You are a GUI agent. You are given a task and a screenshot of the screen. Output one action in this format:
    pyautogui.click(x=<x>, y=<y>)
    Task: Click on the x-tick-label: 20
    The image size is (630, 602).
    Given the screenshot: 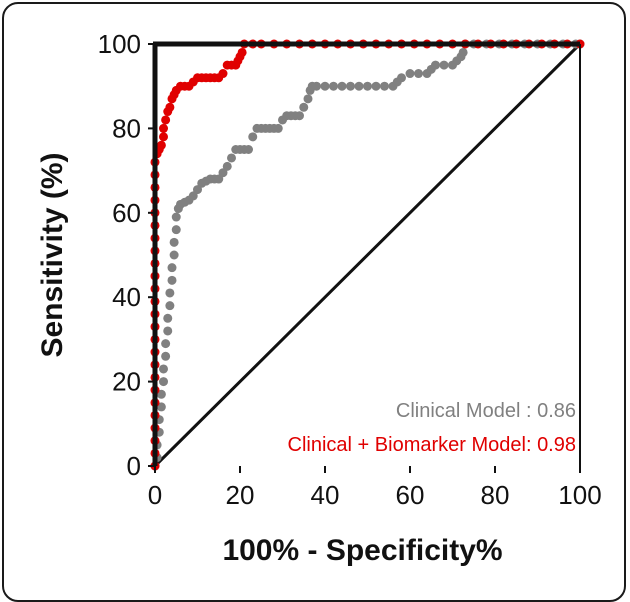 What is the action you would take?
    pyautogui.click(x=240, y=495)
    